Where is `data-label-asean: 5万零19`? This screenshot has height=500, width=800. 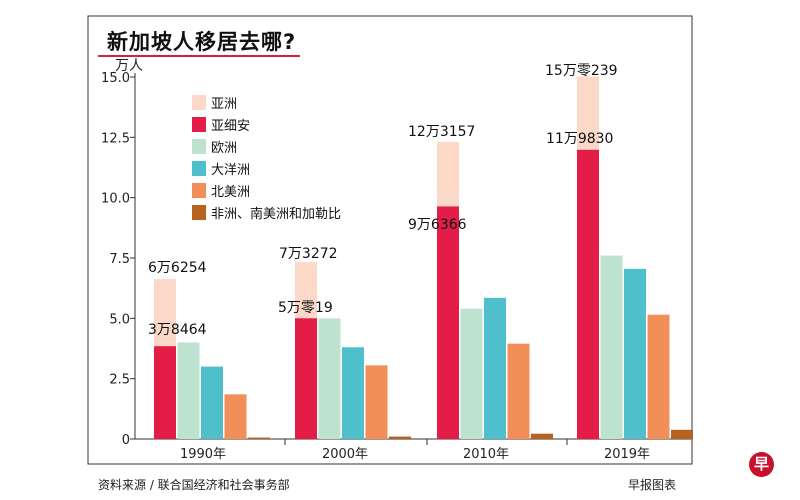 data-label-asean: 5万零19 is located at coordinates (305, 308).